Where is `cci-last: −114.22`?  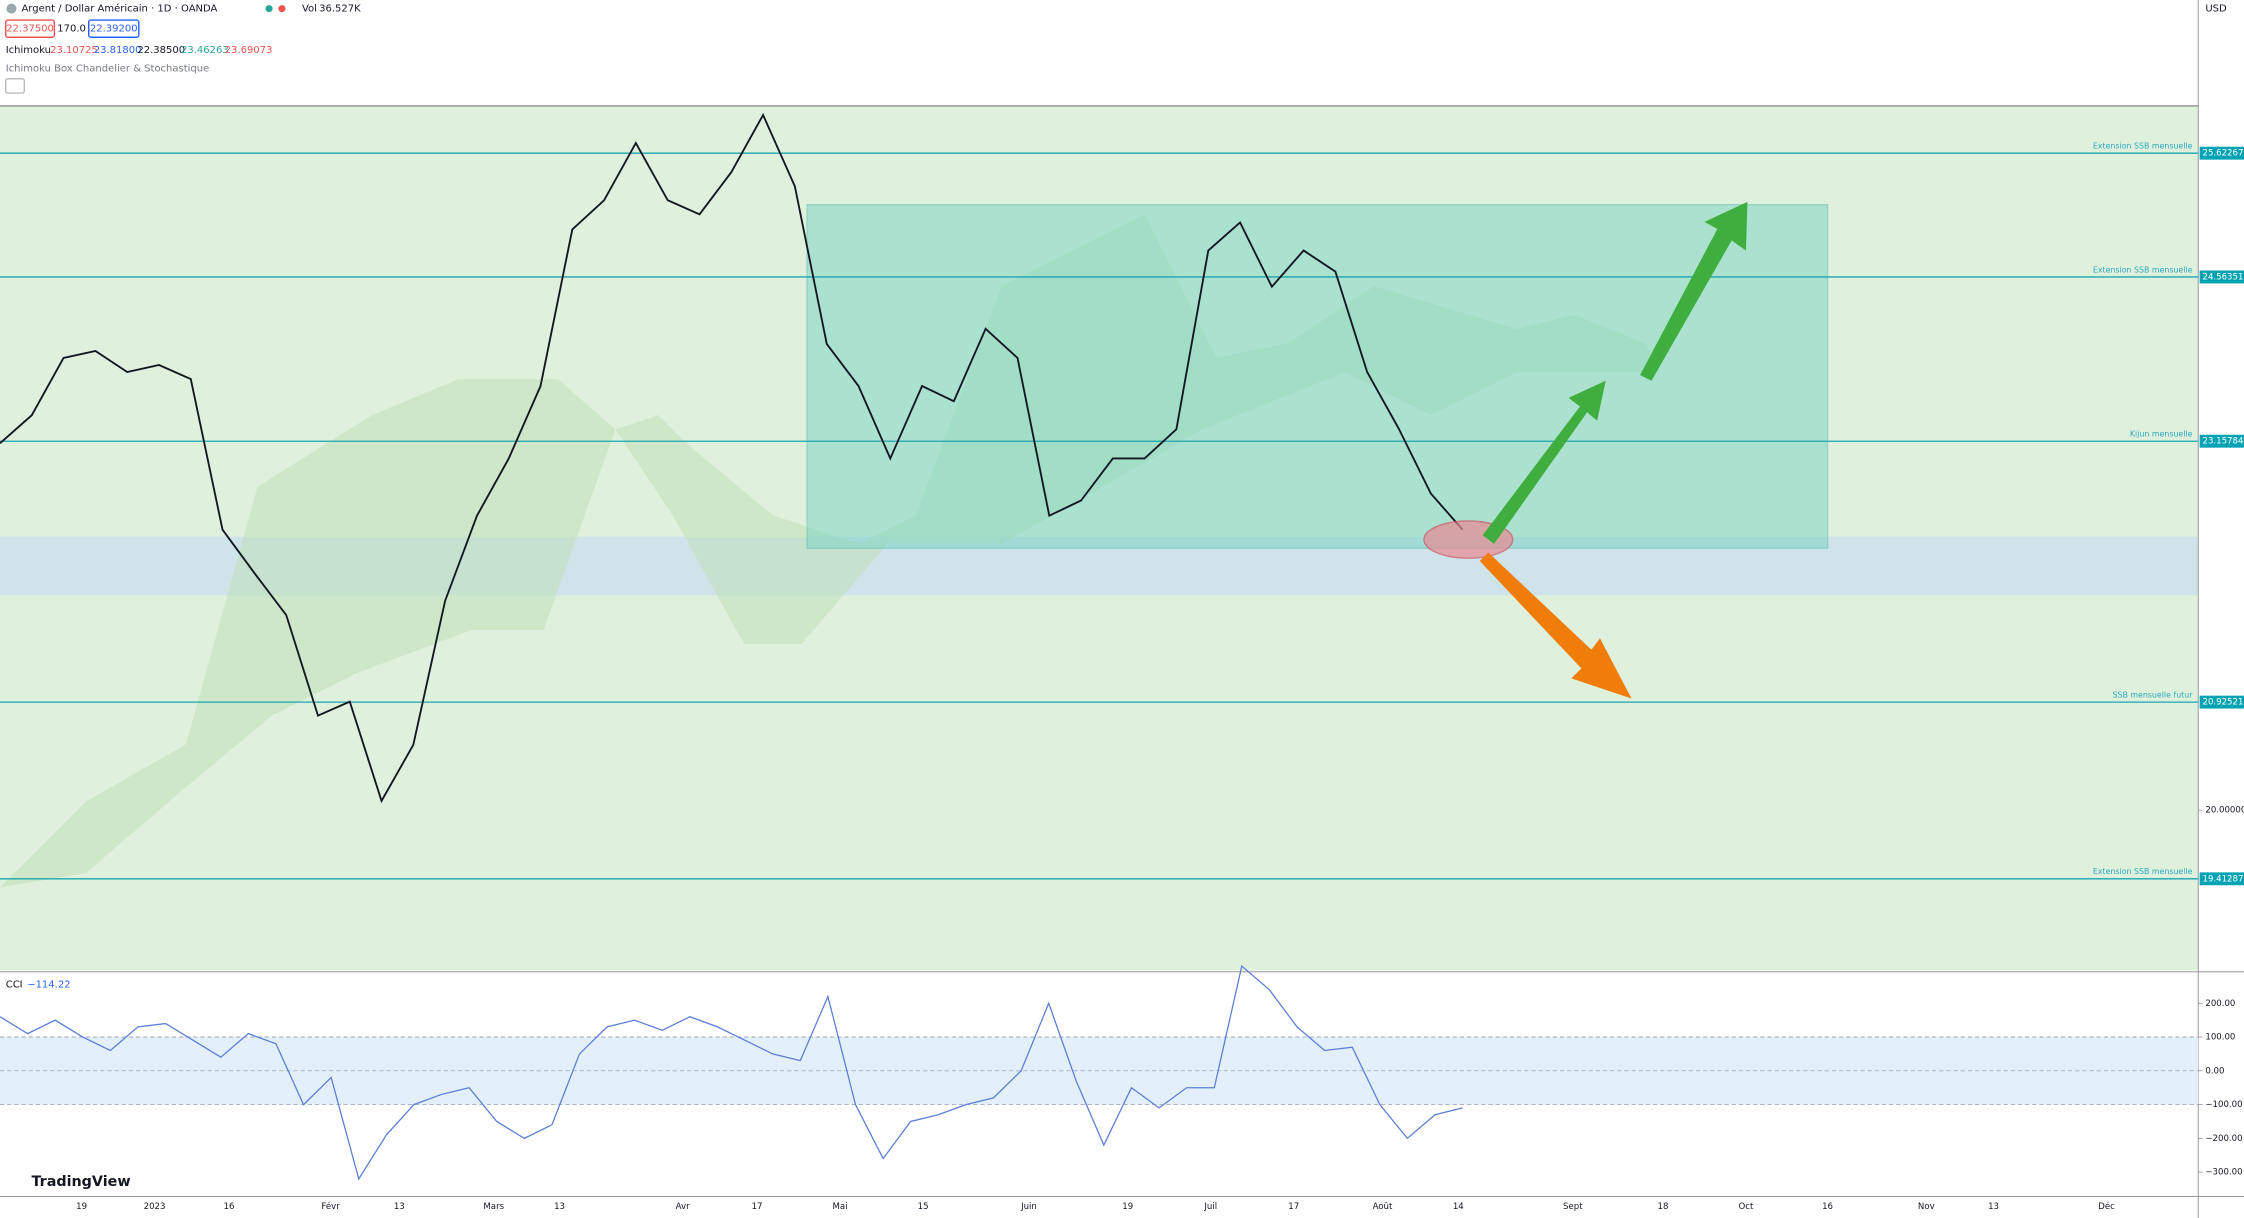
cci-last: −114.22 is located at coordinates (48, 985).